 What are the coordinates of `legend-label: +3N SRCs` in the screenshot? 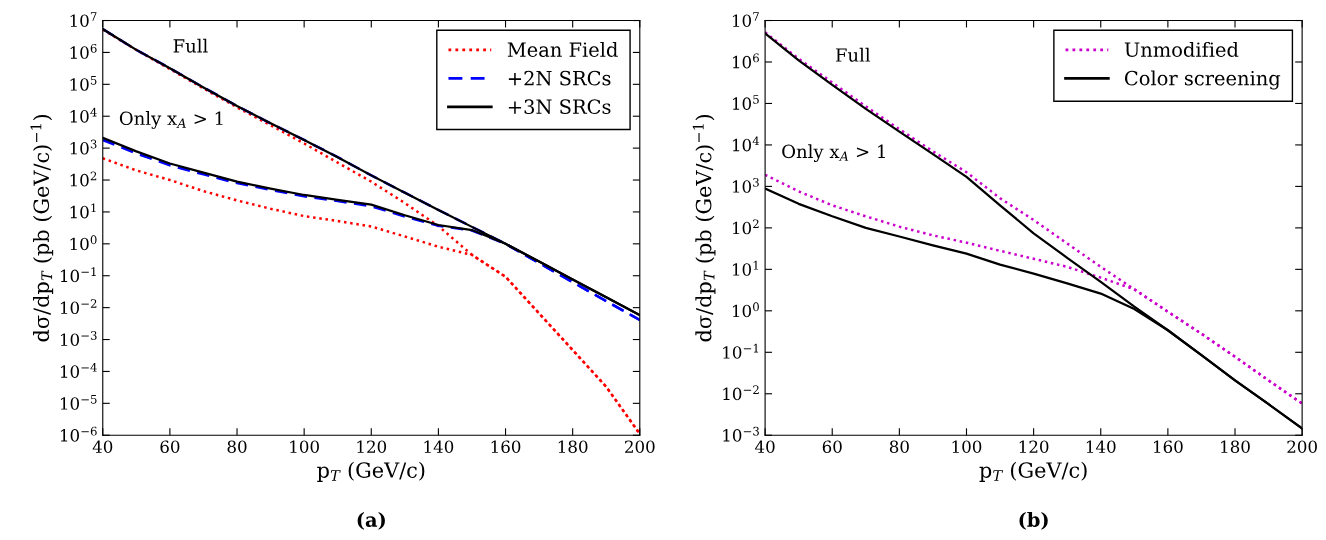 It's located at (559, 107).